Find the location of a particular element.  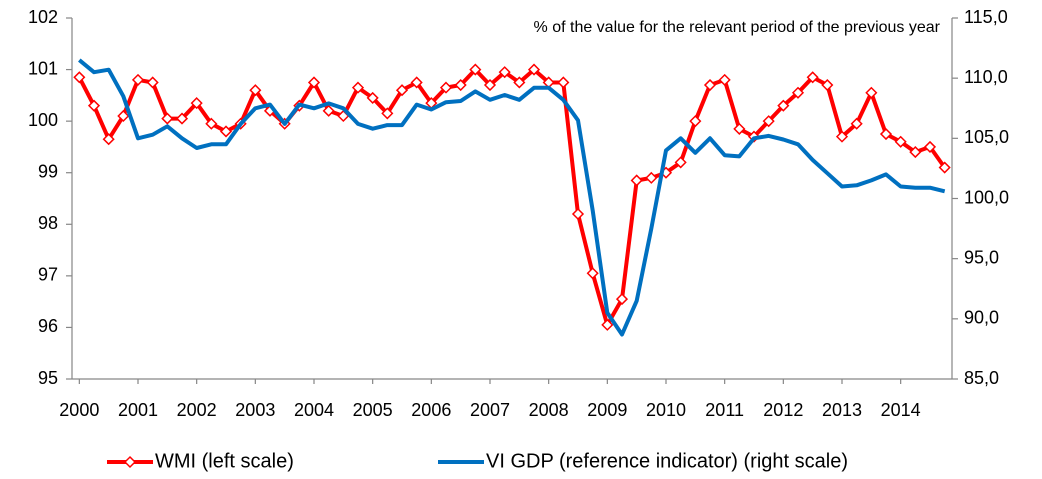

y-tick-label: 99 is located at coordinates (48, 171).